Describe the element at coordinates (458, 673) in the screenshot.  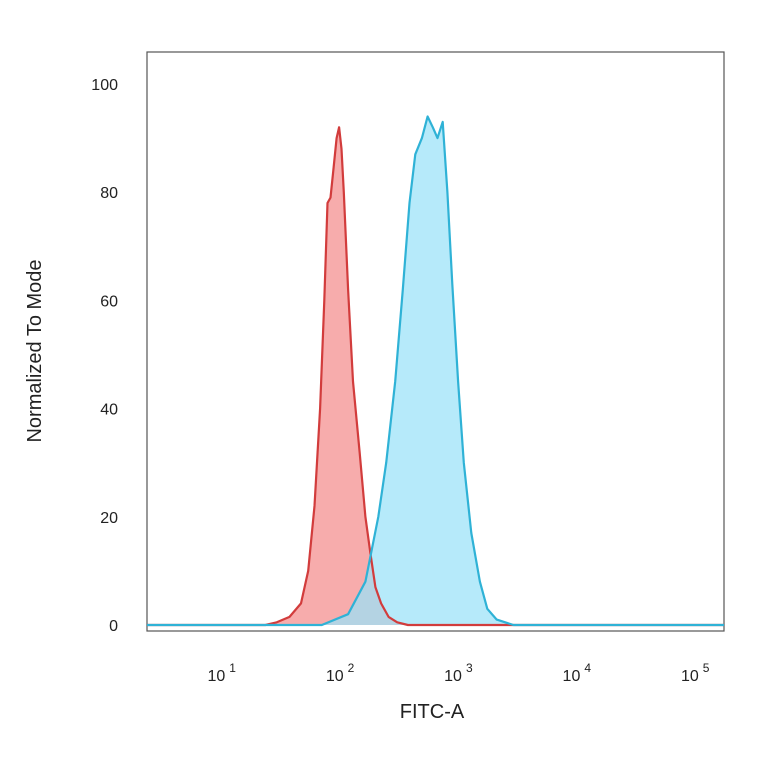
I see `x-tick-label: 10 3` at that location.